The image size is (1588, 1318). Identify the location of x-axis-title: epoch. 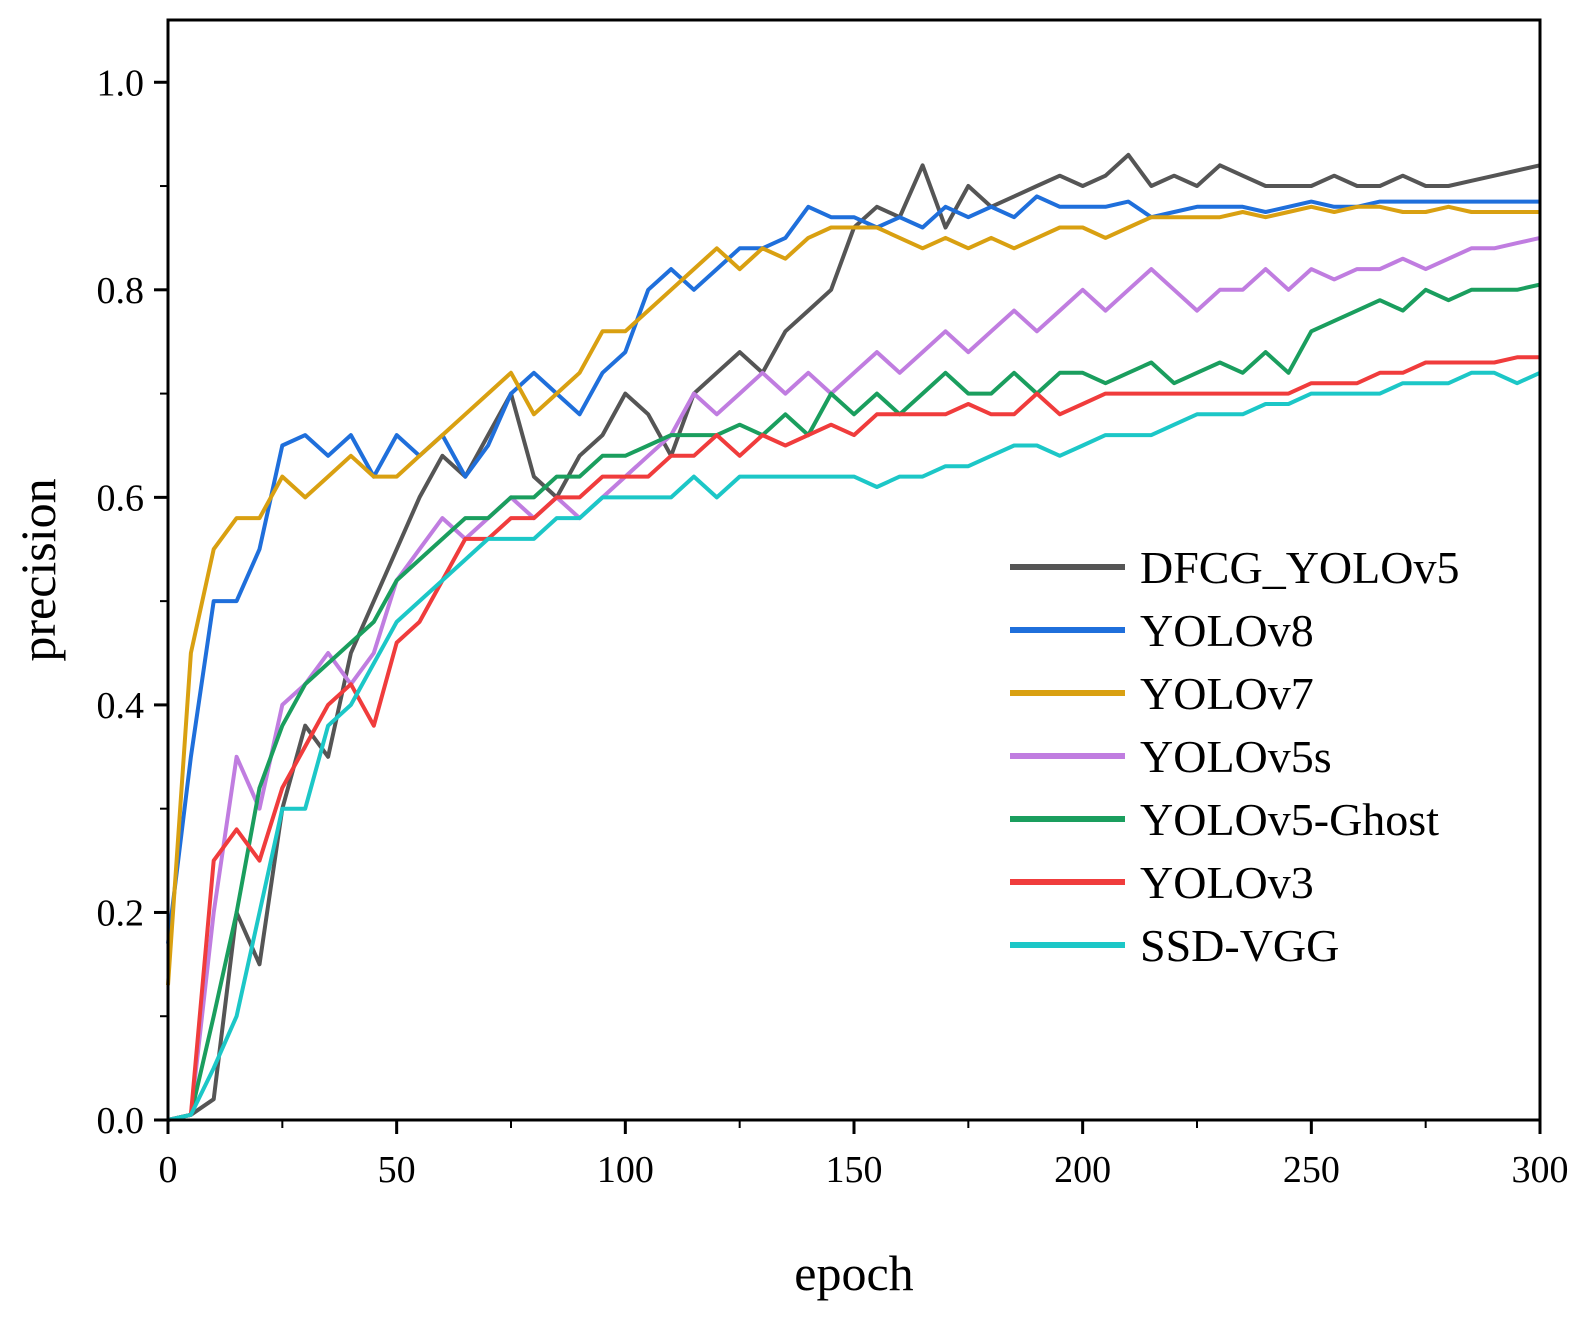
(853, 1273).